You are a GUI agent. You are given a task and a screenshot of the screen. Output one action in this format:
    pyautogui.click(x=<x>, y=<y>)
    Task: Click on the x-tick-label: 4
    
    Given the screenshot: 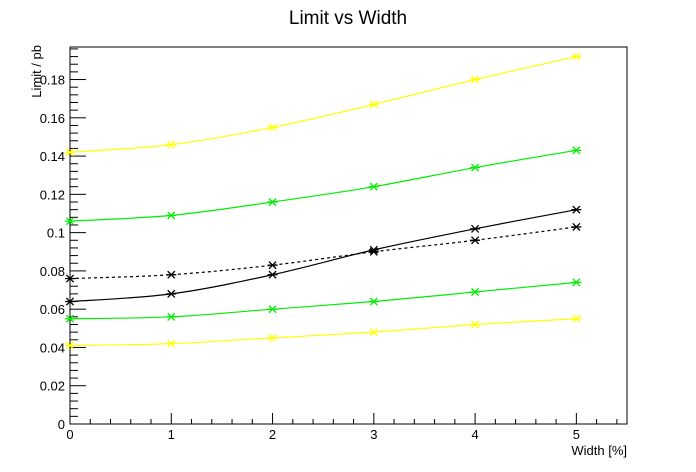 What is the action you would take?
    pyautogui.click(x=474, y=434)
    